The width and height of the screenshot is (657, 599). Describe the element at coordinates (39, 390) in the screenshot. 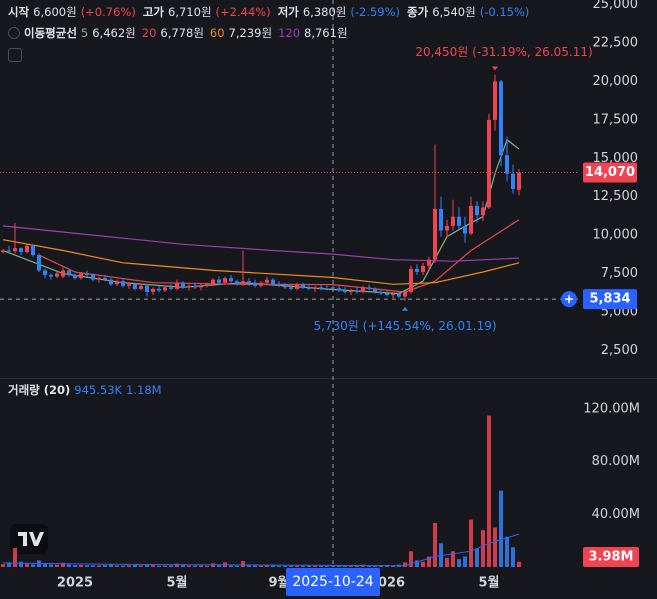

I see `volume-title: 거래량 (20)` at that location.